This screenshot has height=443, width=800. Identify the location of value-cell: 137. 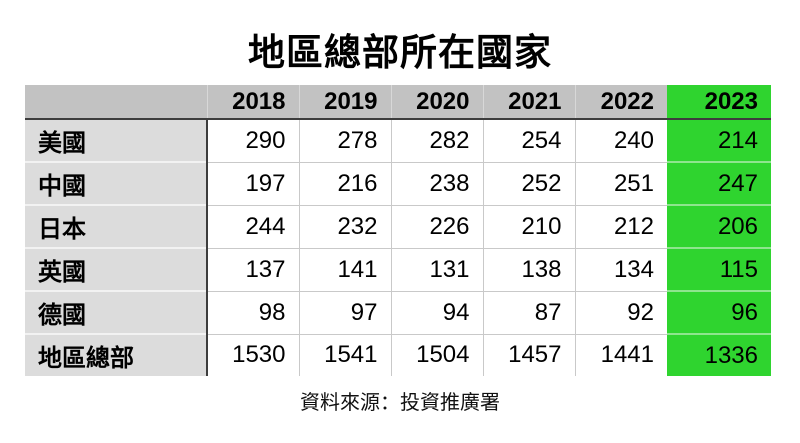
(253, 269).